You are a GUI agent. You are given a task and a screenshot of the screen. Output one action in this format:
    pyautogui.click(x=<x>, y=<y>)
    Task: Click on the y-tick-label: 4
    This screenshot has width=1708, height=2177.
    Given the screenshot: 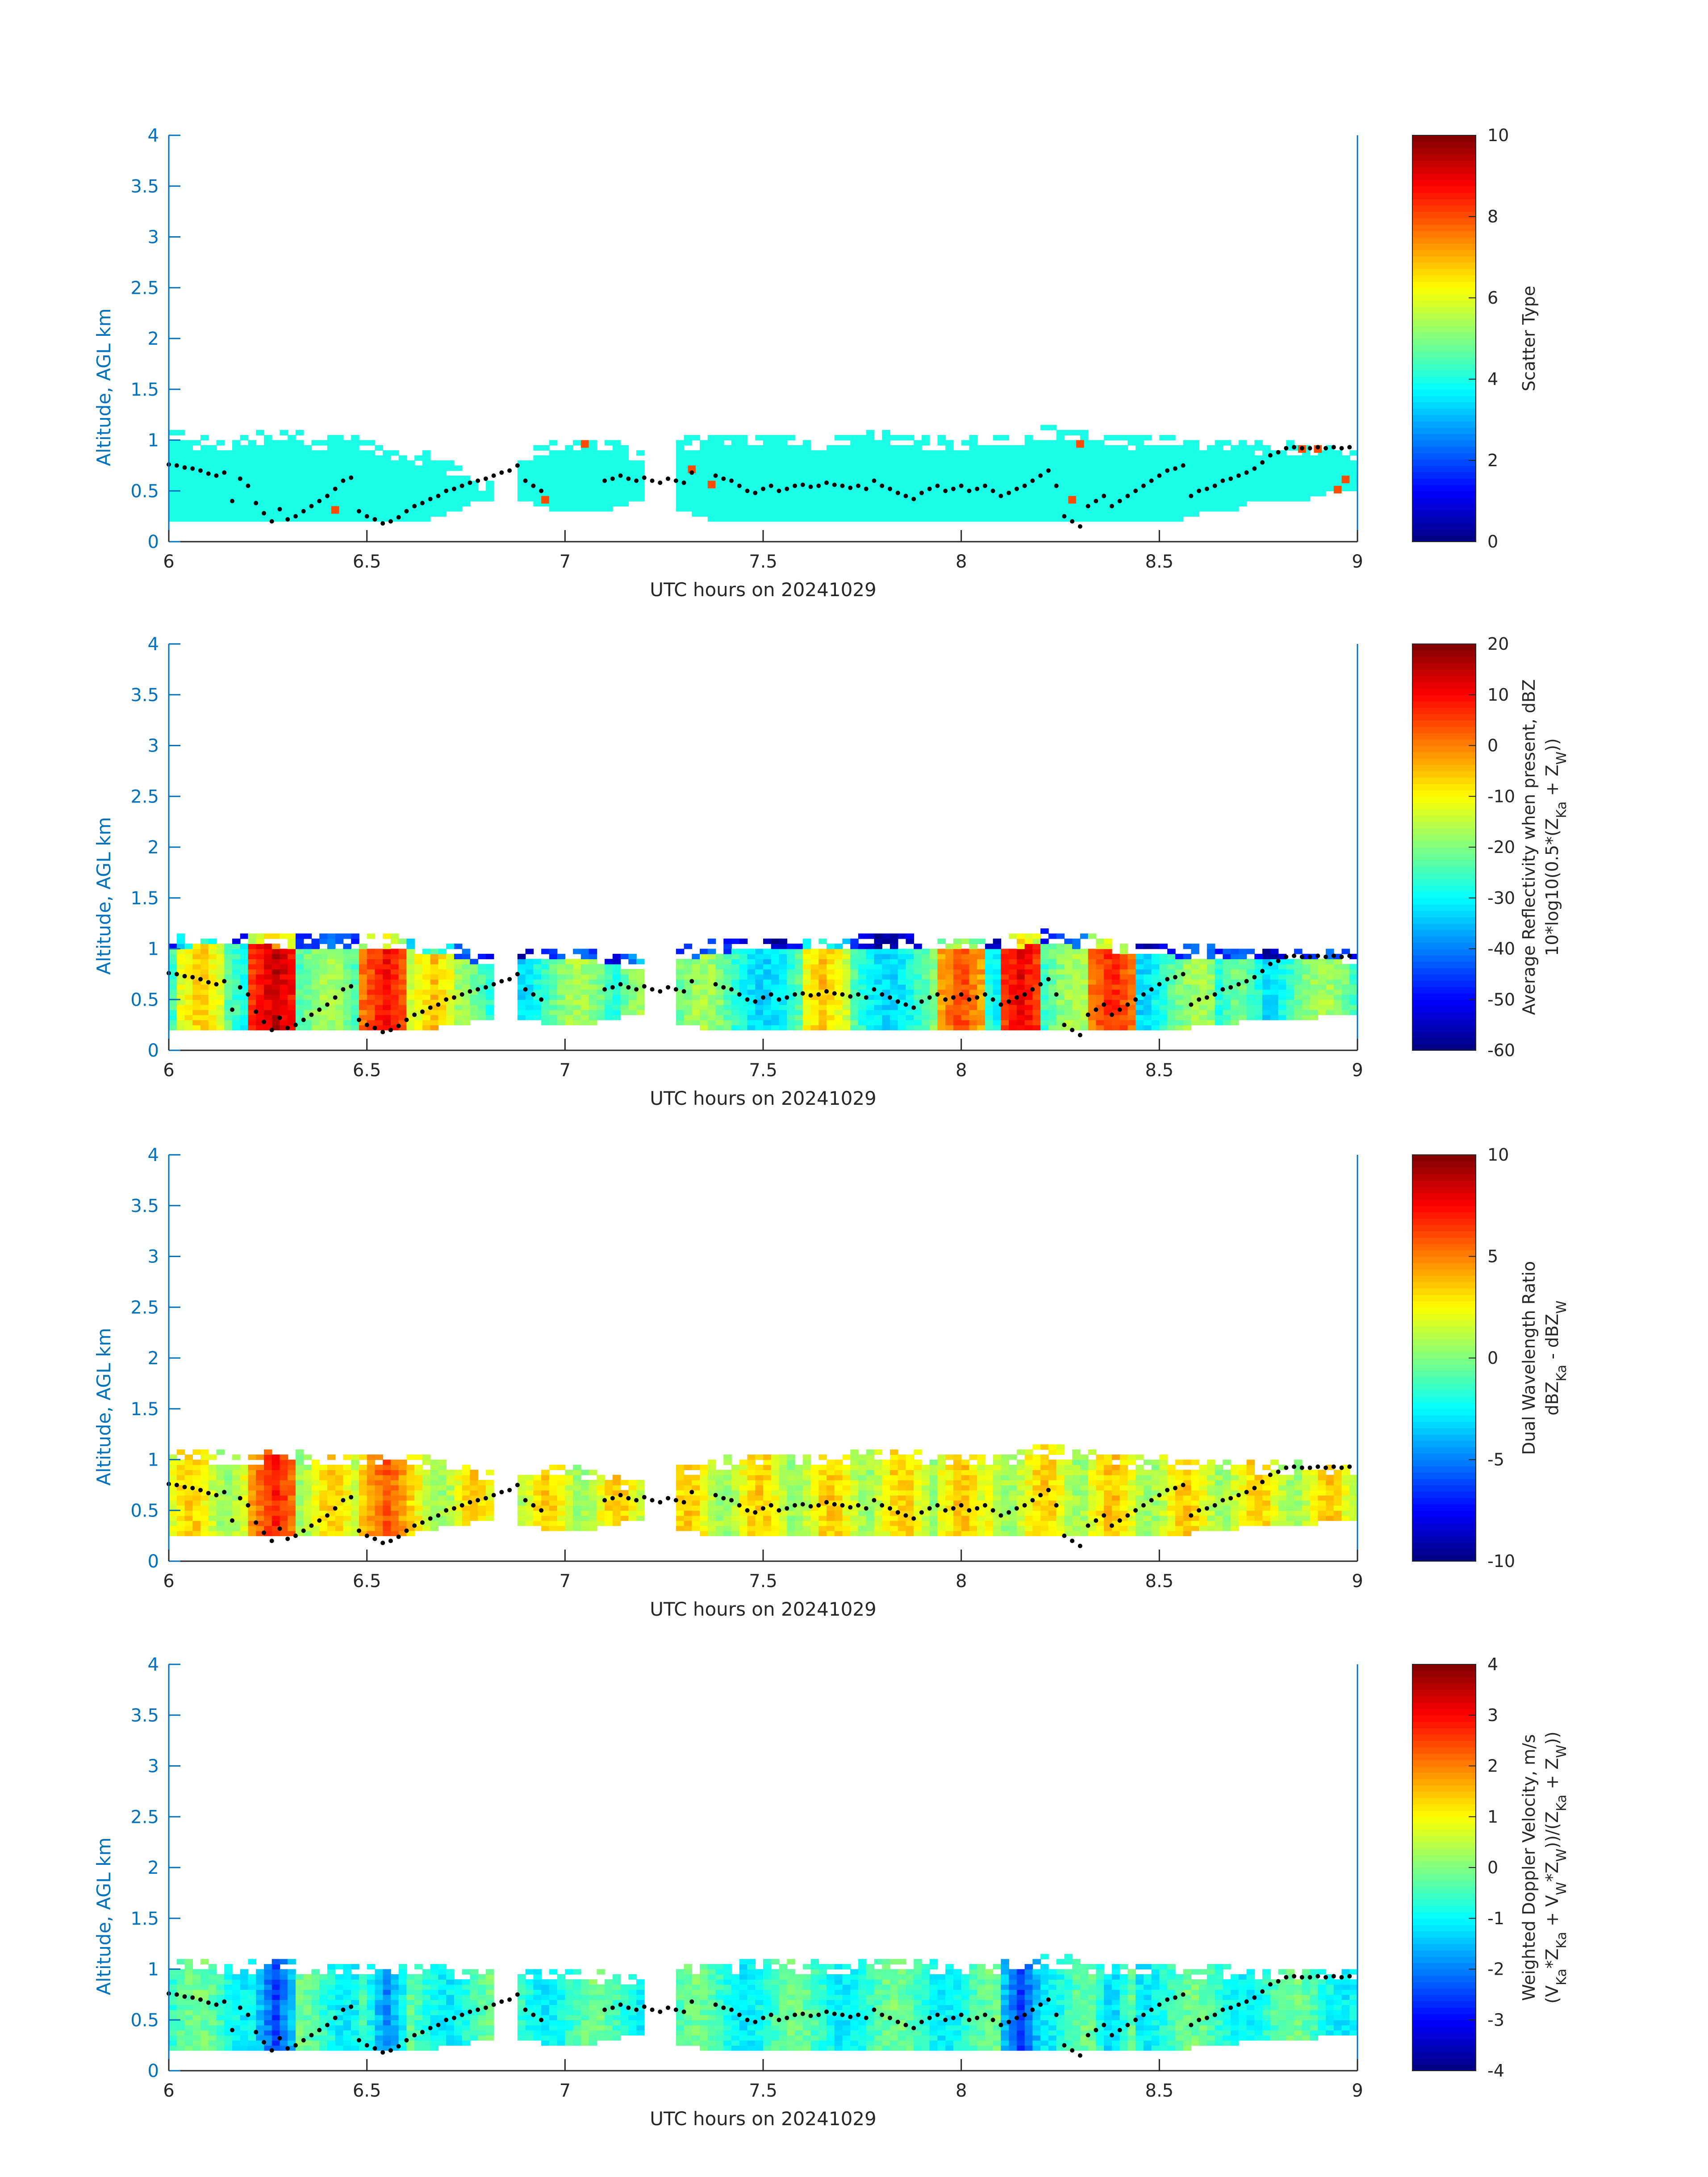 What is the action you would take?
    pyautogui.click(x=153, y=135)
    